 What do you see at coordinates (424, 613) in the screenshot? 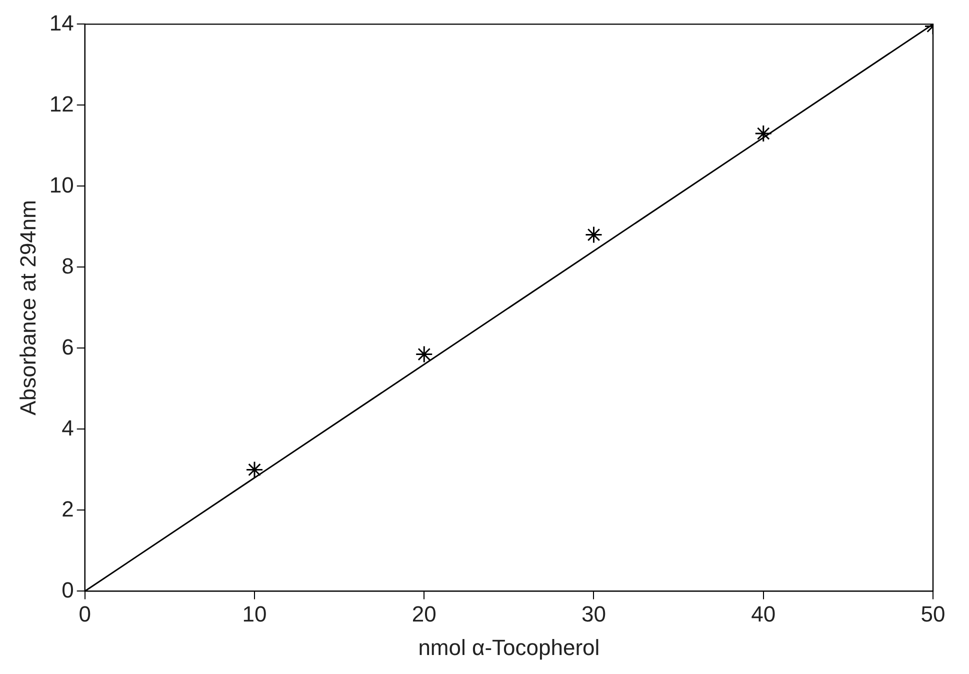
I see `x-tick-label: 20` at bounding box center [424, 613].